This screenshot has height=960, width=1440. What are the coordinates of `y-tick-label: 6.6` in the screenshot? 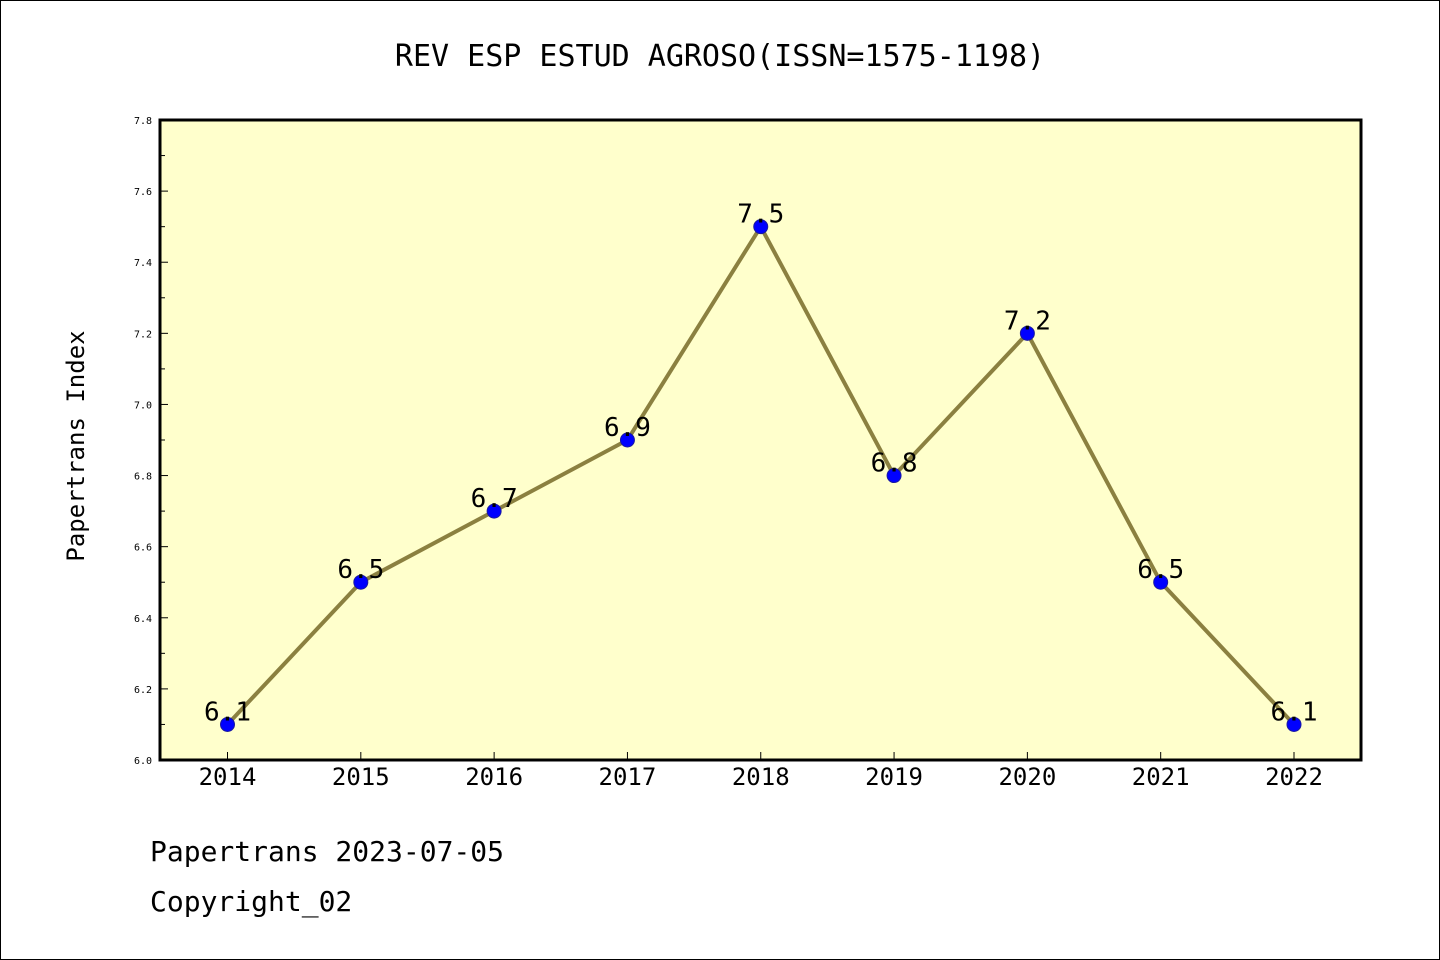 It's located at (143, 548).